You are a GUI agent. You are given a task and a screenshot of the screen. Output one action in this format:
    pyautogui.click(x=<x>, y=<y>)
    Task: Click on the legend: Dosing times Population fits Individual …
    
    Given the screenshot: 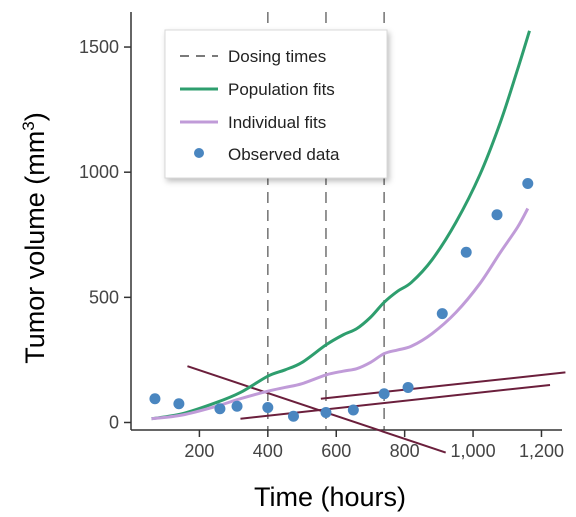 What is the action you would take?
    pyautogui.click(x=276, y=104)
    